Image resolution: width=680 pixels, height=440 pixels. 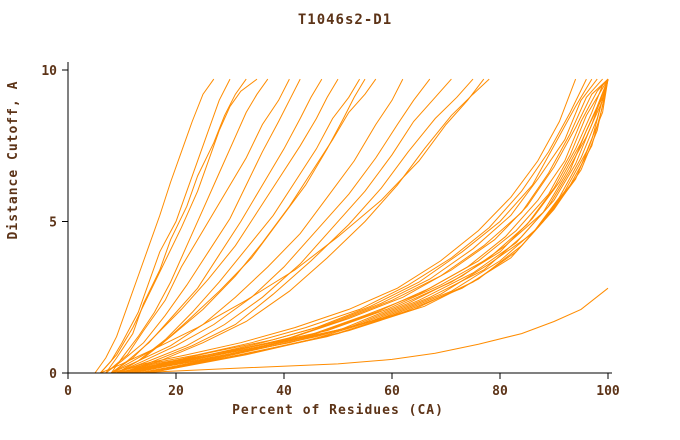 I want to click on y-tick-label: 0, so click(x=53, y=374).